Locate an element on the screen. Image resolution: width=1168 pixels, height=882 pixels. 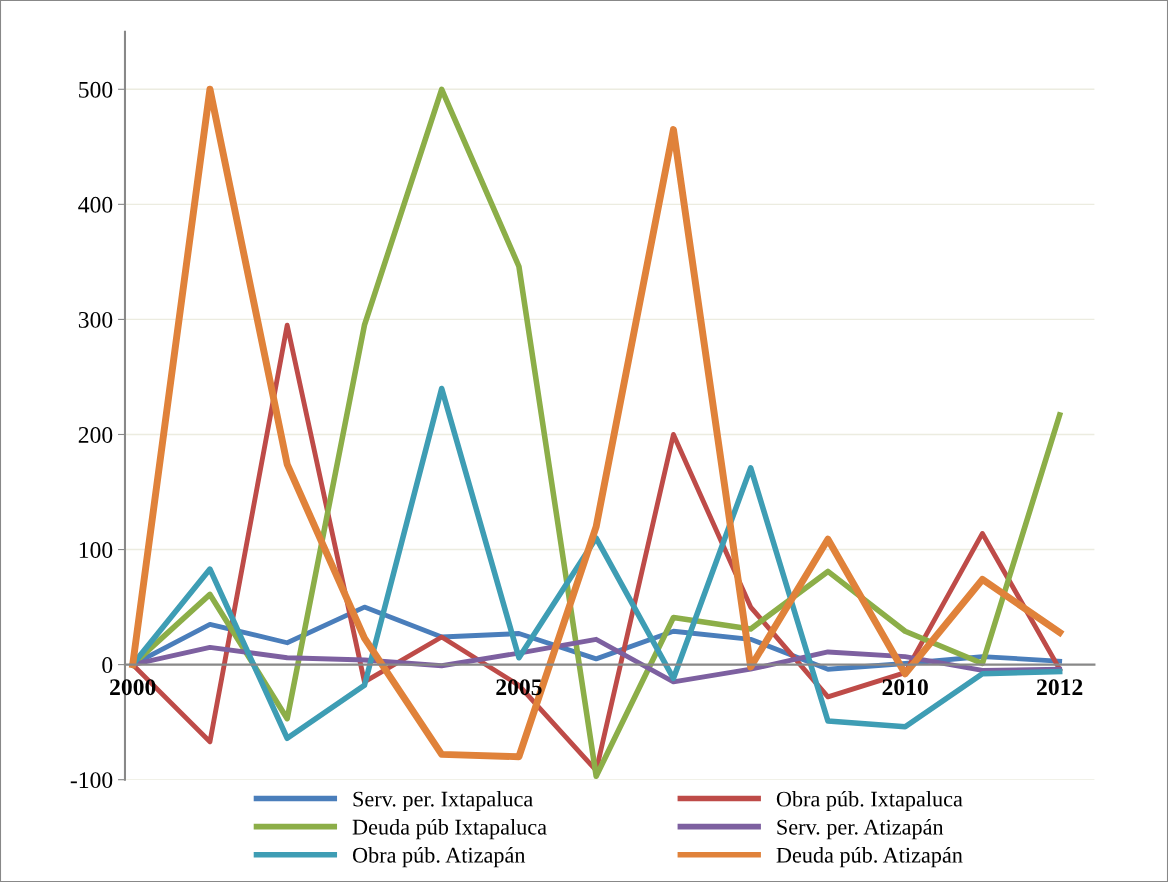
y-tick-label: 100 is located at coordinates (96, 550).